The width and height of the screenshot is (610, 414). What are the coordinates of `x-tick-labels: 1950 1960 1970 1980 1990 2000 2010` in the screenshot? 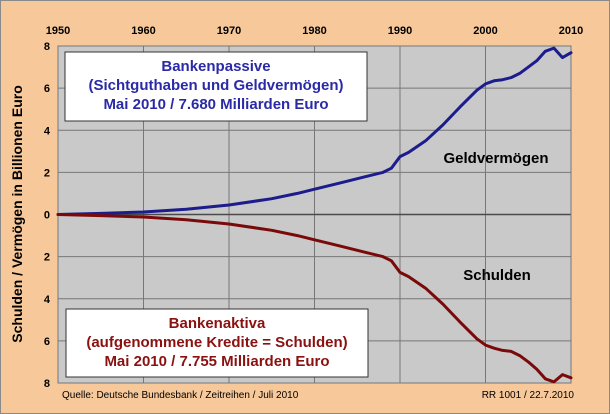 It's located at (314, 31).